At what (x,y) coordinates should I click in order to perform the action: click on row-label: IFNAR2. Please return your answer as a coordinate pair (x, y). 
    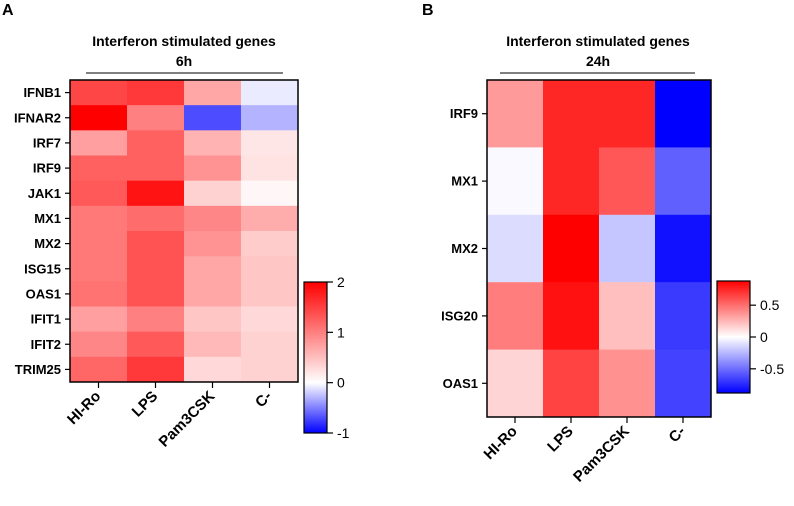
    Looking at the image, I should click on (37, 117).